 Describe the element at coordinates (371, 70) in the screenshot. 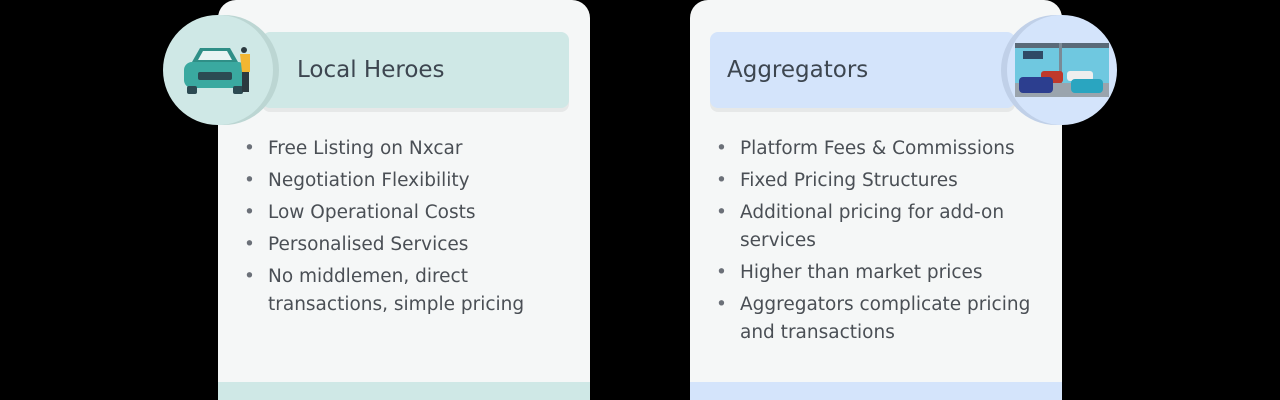

I see `card-title: Local Heroes` at that location.